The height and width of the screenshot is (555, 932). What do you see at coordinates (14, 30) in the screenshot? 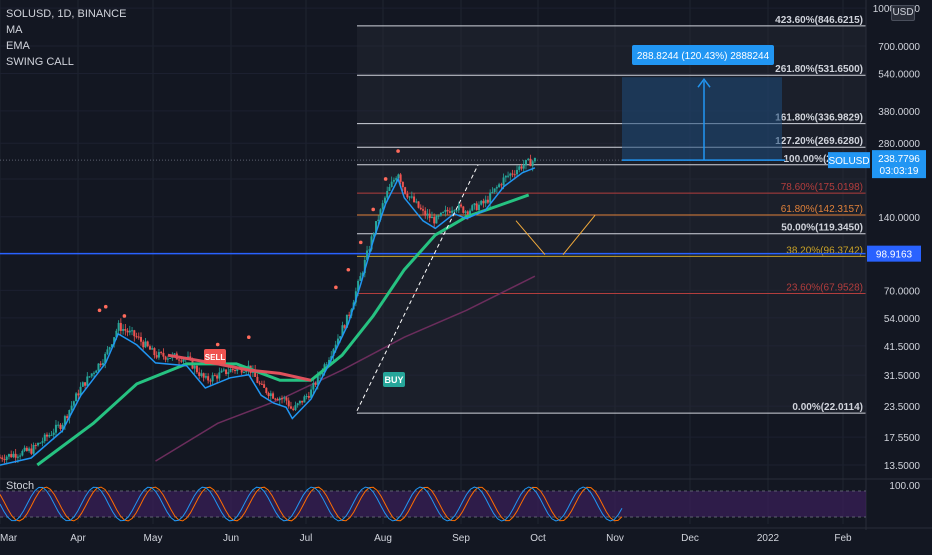
I see `ma-indicator-label: MA` at bounding box center [14, 30].